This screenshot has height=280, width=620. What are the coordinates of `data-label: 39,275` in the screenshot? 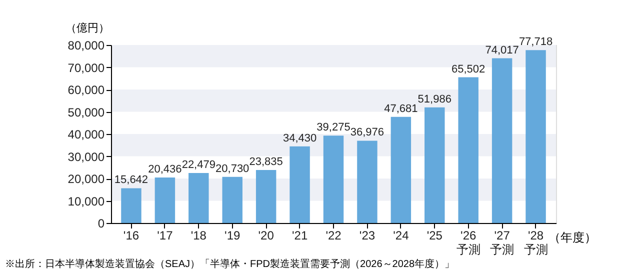 It's located at (333, 128).